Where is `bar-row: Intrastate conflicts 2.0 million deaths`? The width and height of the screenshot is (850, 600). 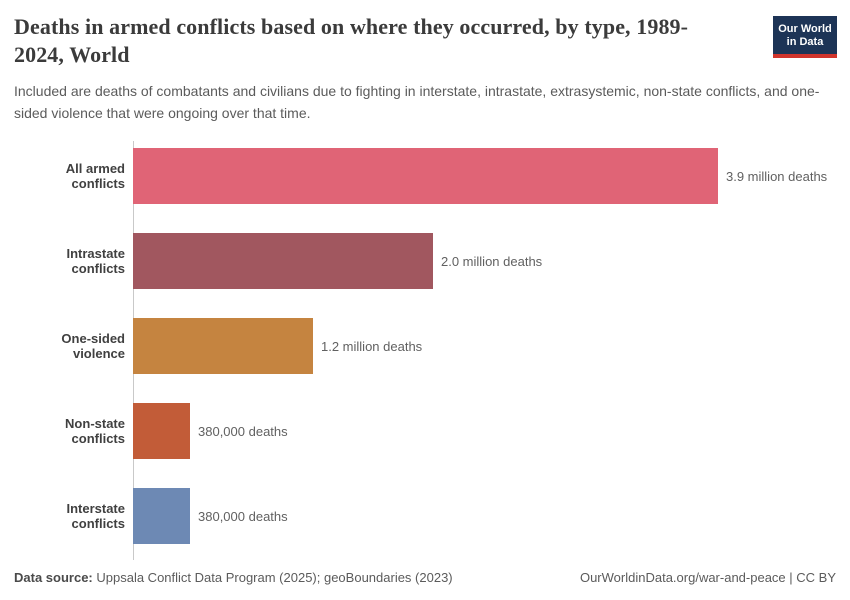
bar-row: Intrastate conflicts 2.0 million deaths is located at coordinates (425, 261).